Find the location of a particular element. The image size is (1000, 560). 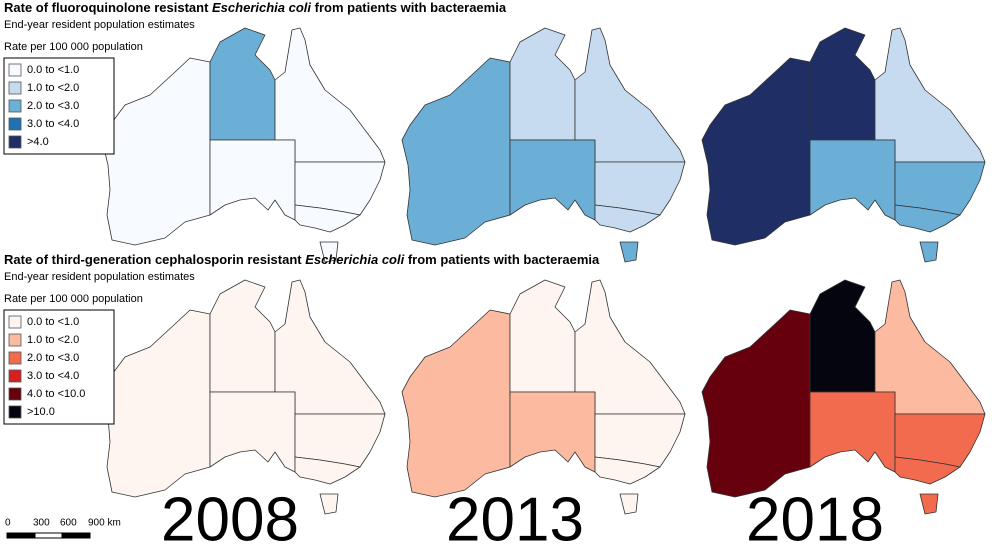

year-label: 2008 is located at coordinates (230, 519).